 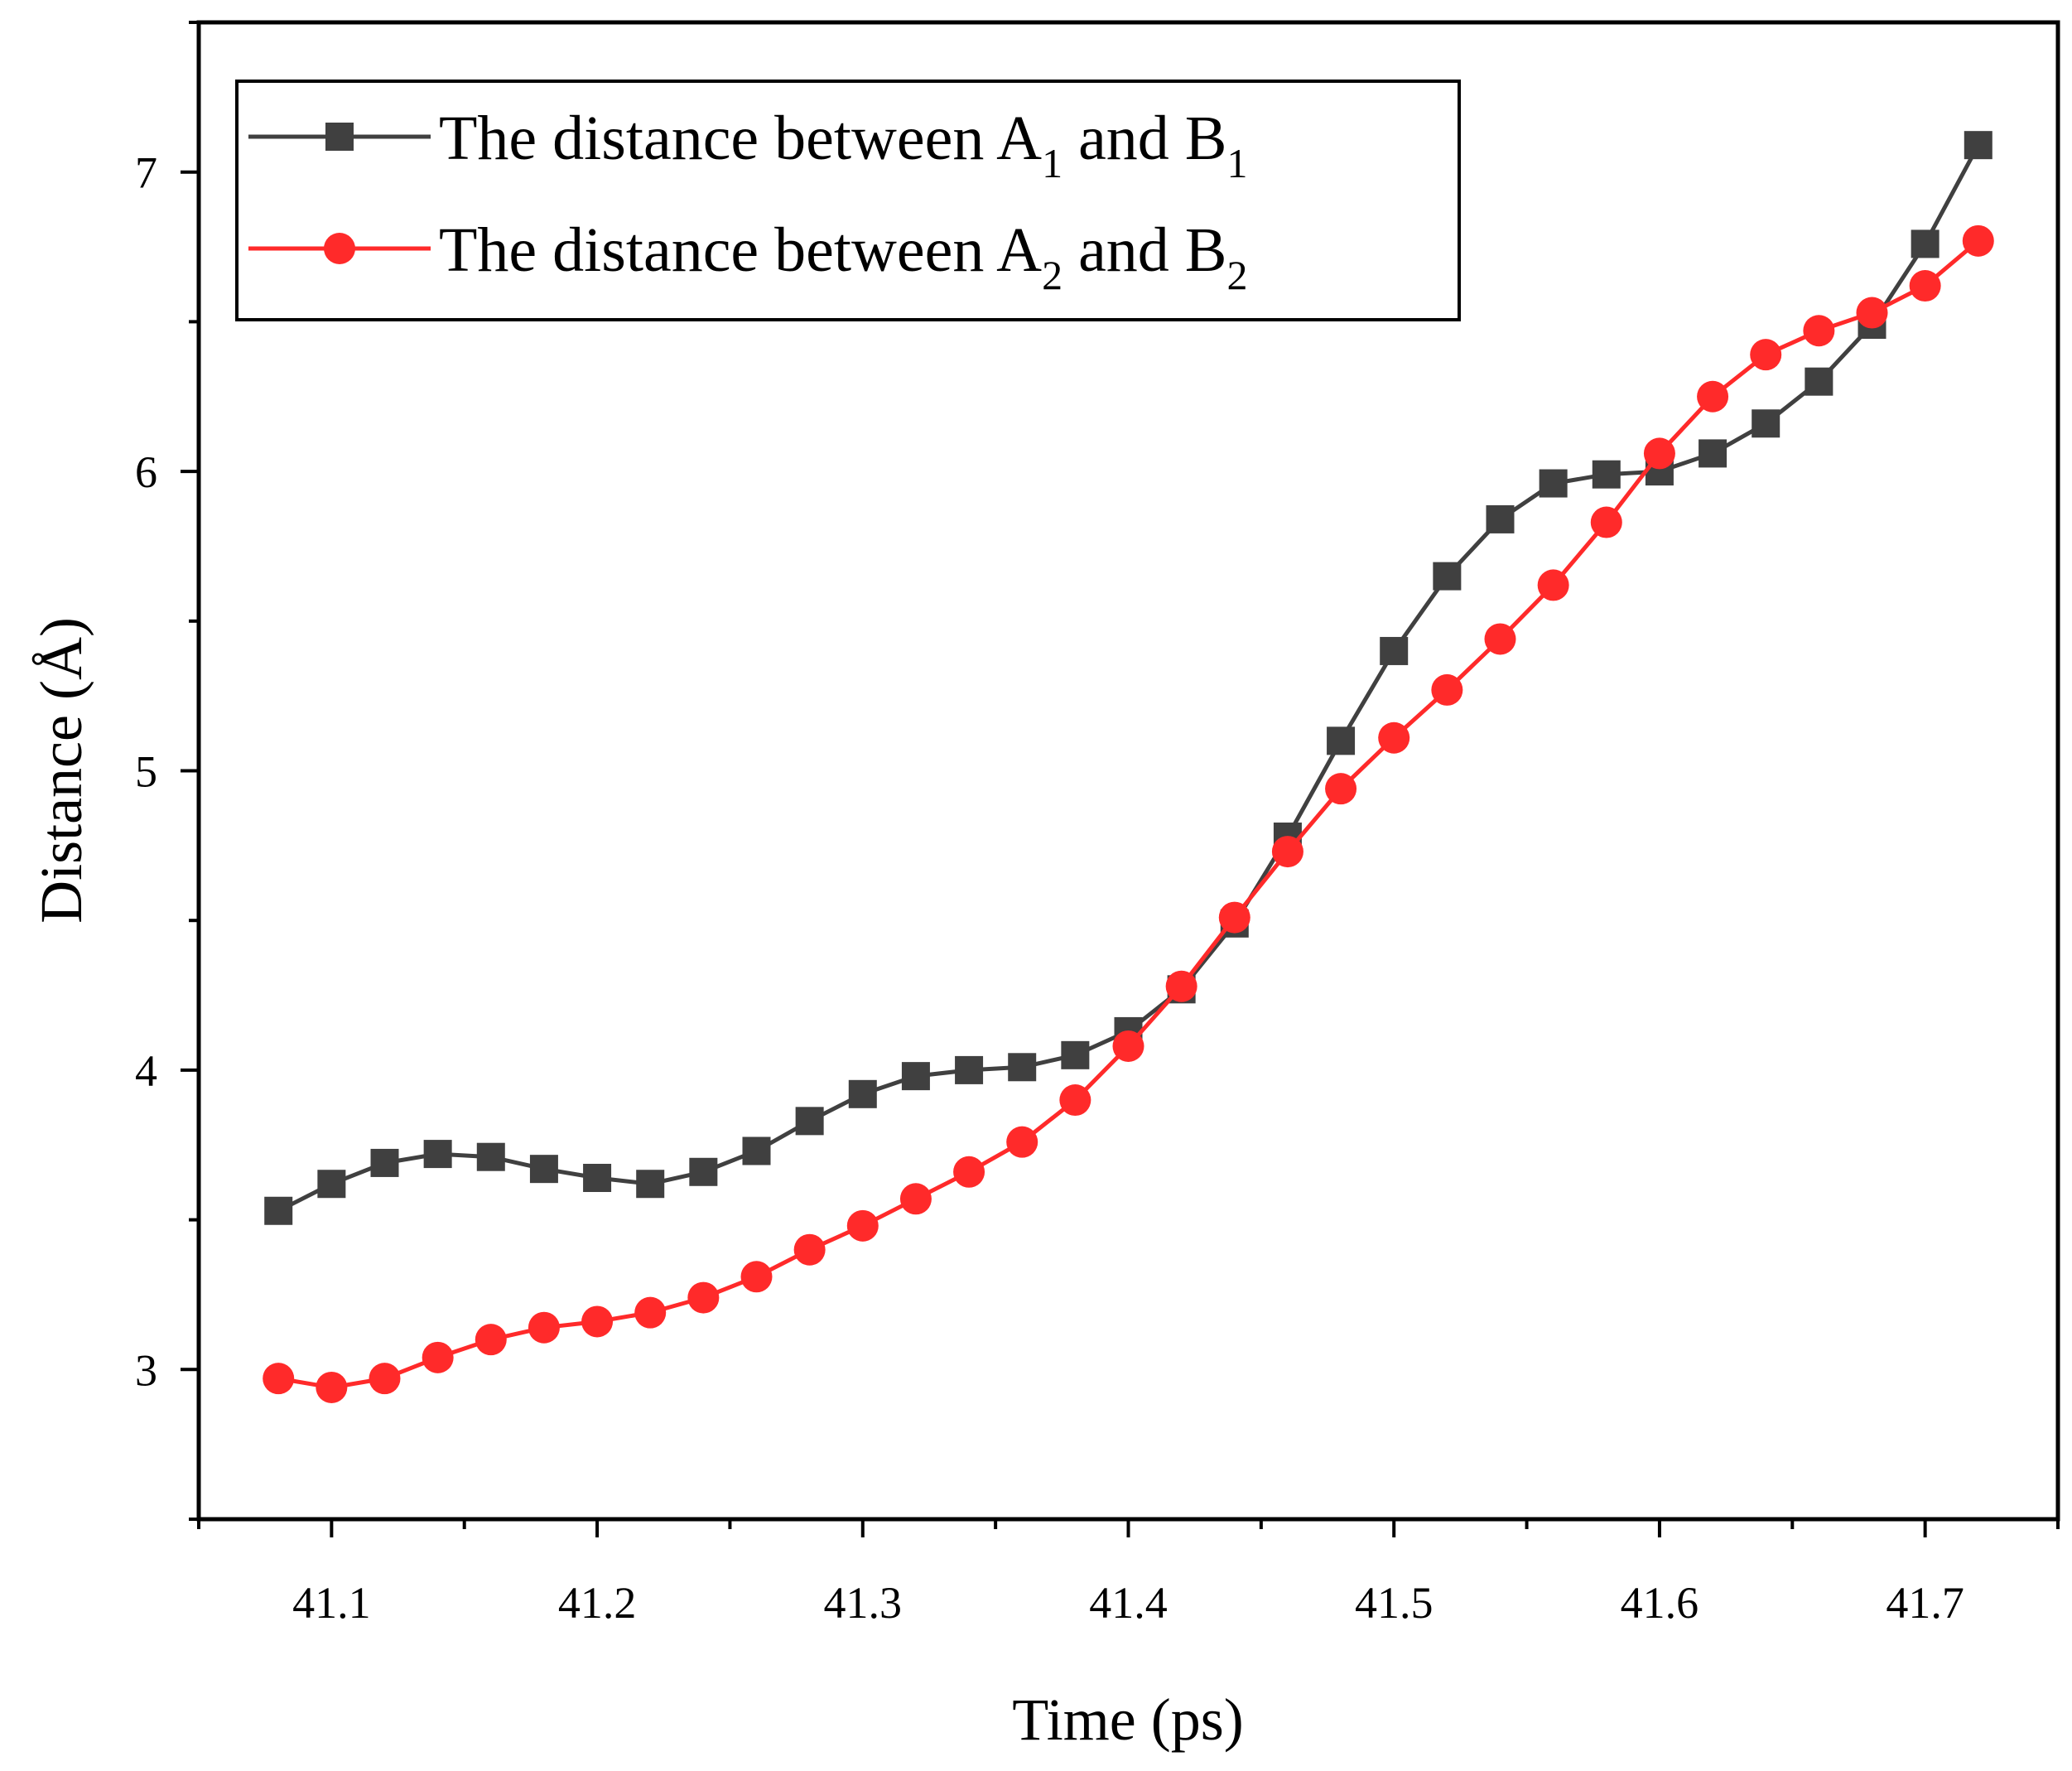 I want to click on y-tick-labels: 3 4 5 6 7, so click(x=146, y=772).